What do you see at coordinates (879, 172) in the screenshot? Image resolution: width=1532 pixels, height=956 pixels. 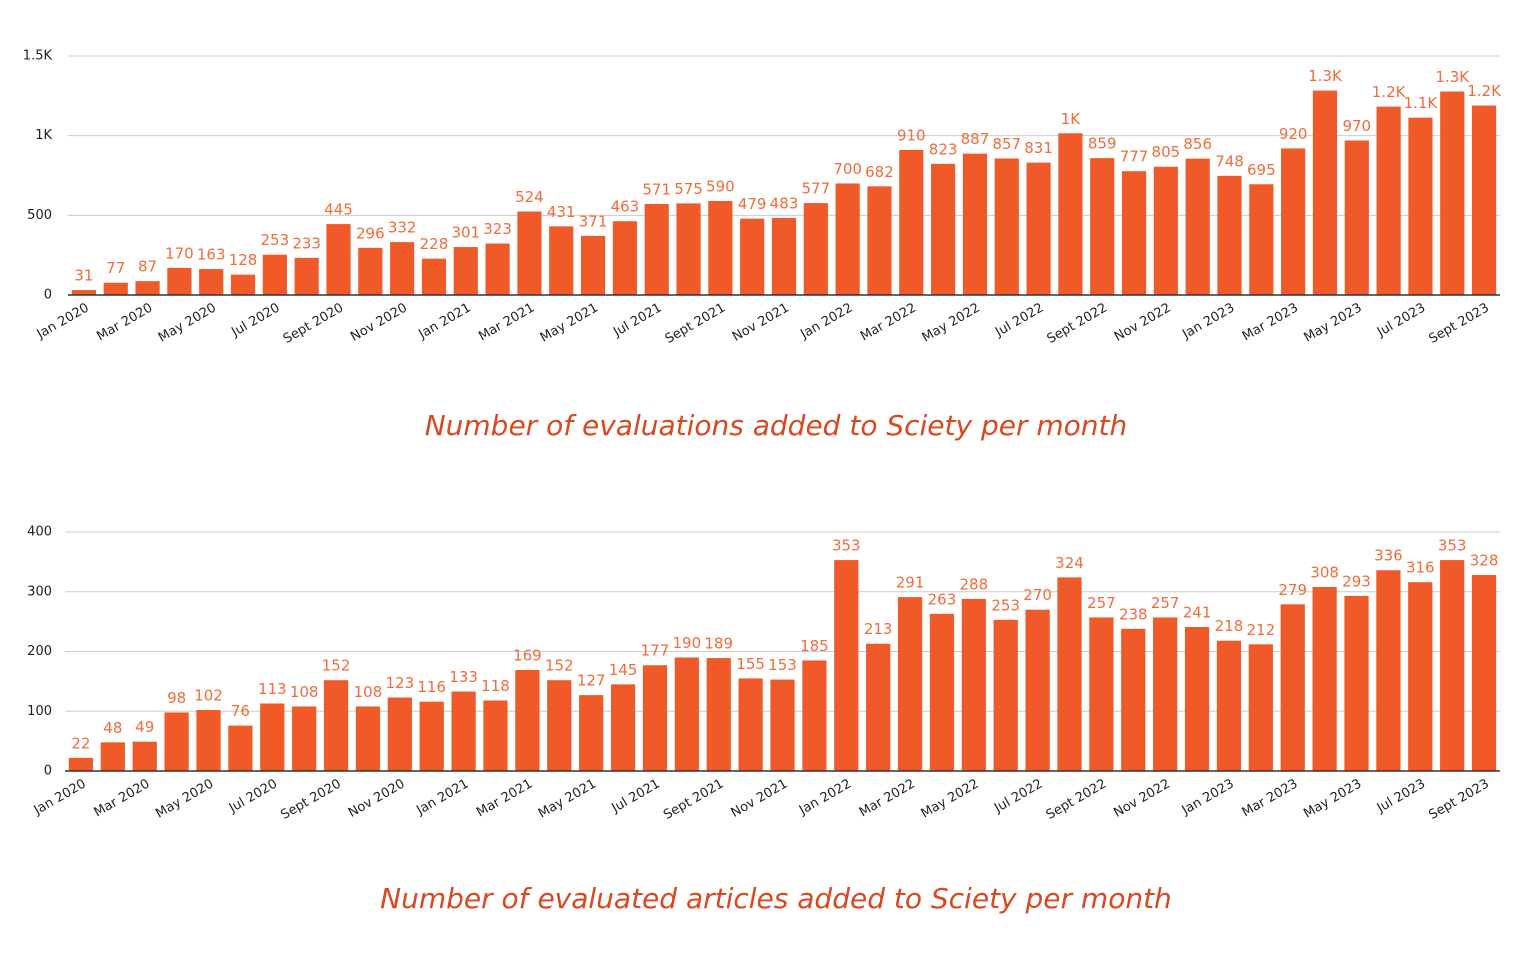 I see `value-label: 682` at bounding box center [879, 172].